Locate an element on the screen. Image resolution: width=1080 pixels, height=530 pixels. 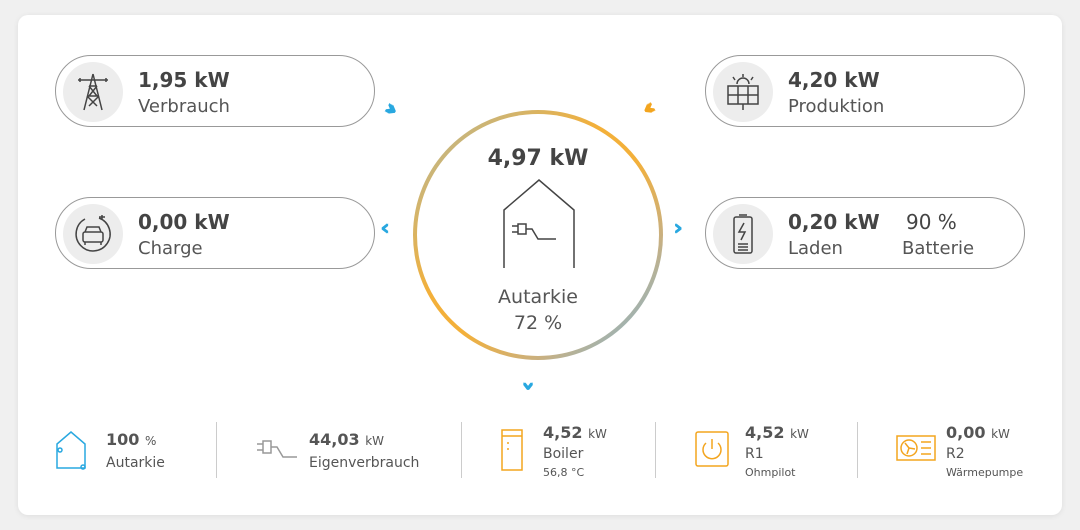
center-value: 4,97 kW is located at coordinates (538, 158).